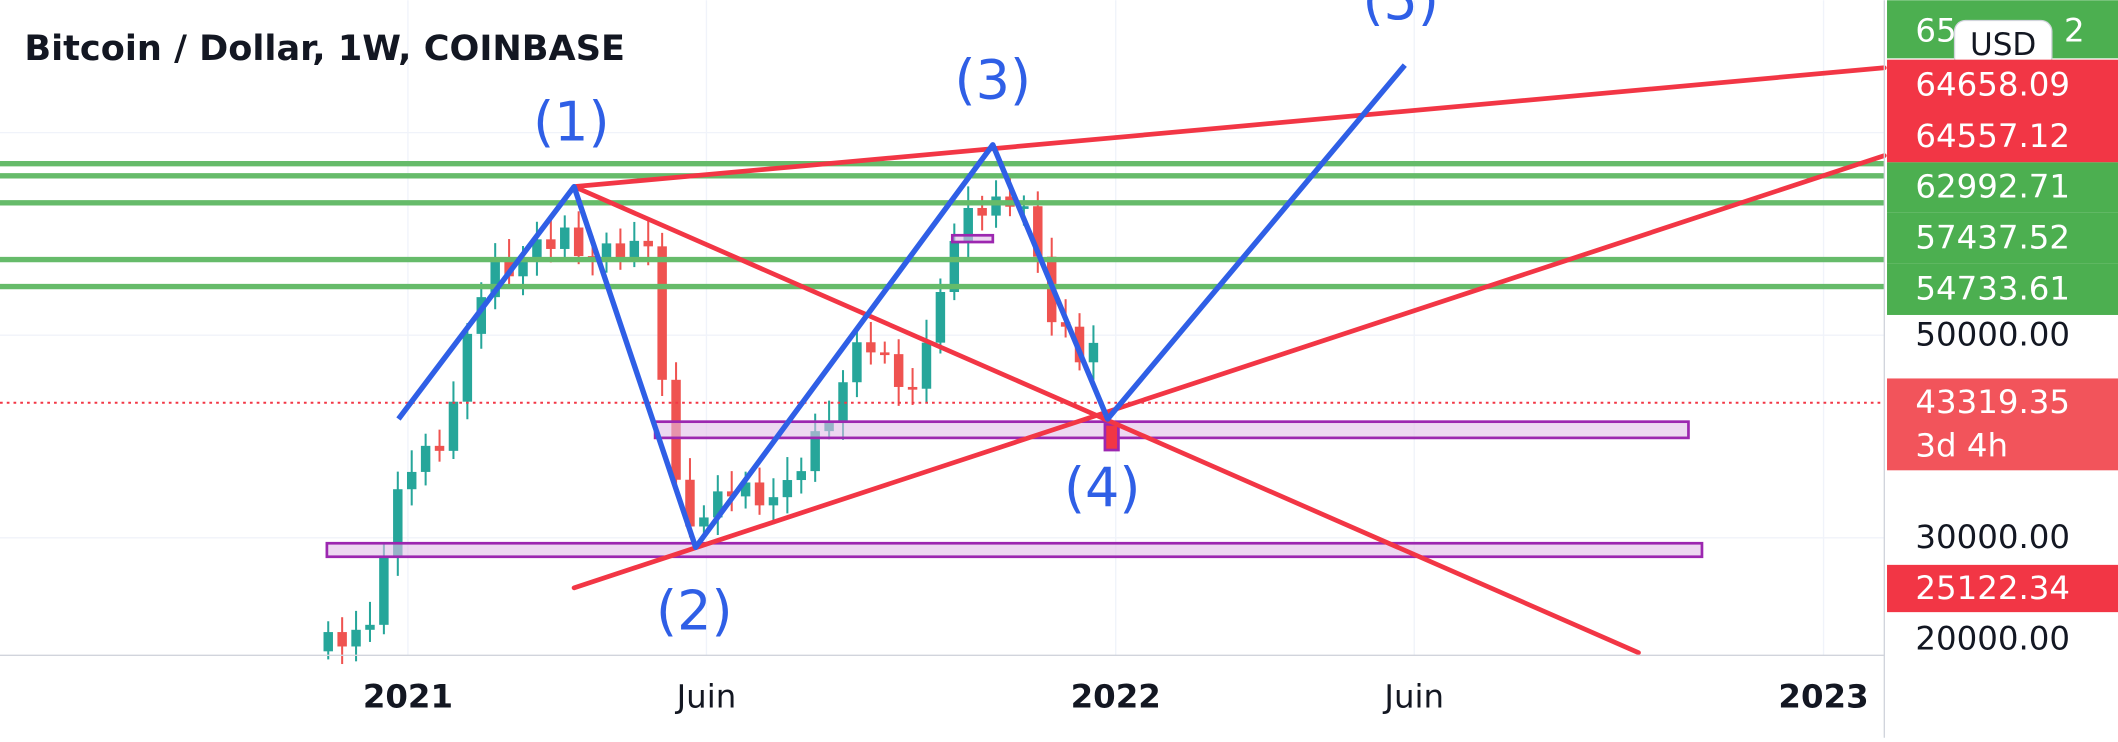 This screenshot has height=742, width=2118. I want to click on price-label: 43319.35, so click(1992, 402).